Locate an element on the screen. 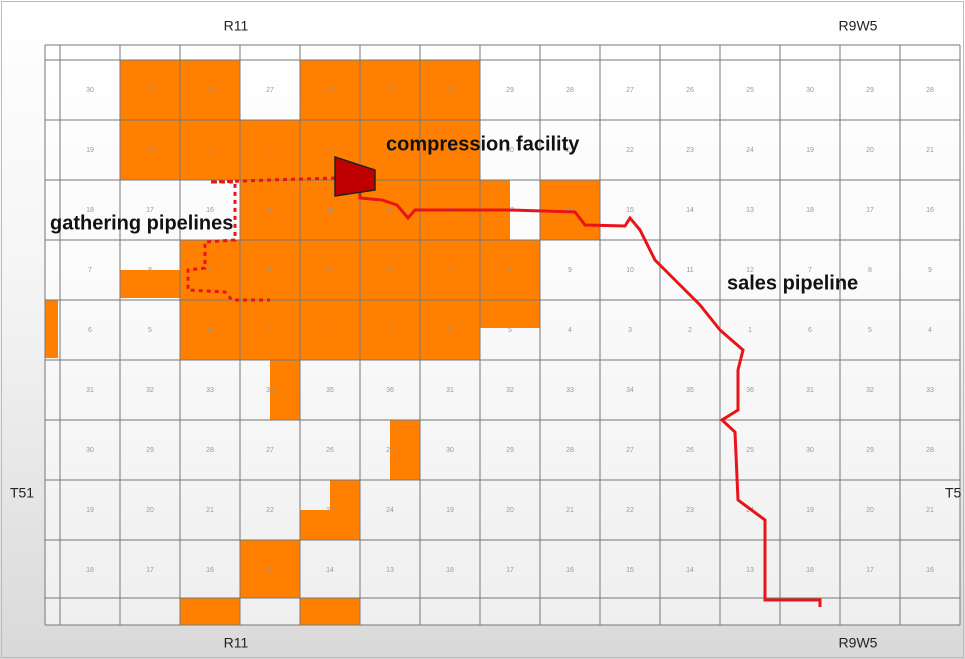 The image size is (965, 659). section-number: 16 is located at coordinates (570, 570).